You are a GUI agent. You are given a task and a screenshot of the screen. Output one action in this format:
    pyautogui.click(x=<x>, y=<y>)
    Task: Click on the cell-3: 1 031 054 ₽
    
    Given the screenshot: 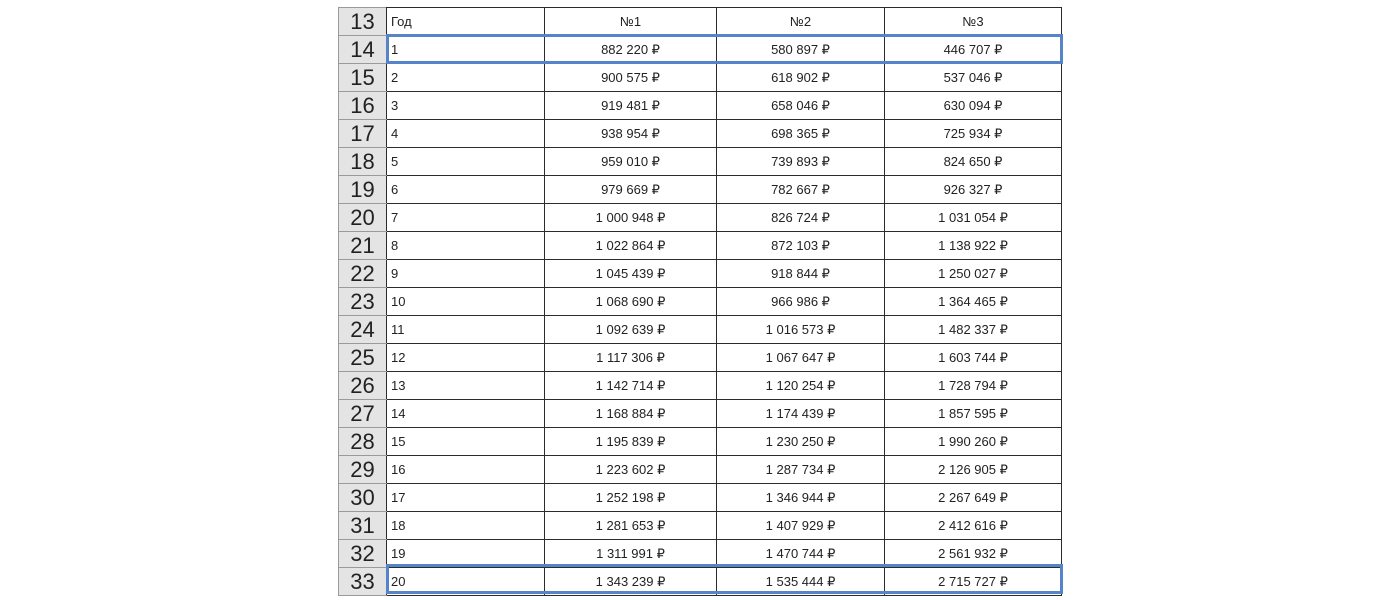 What is the action you would take?
    pyautogui.click(x=973, y=217)
    